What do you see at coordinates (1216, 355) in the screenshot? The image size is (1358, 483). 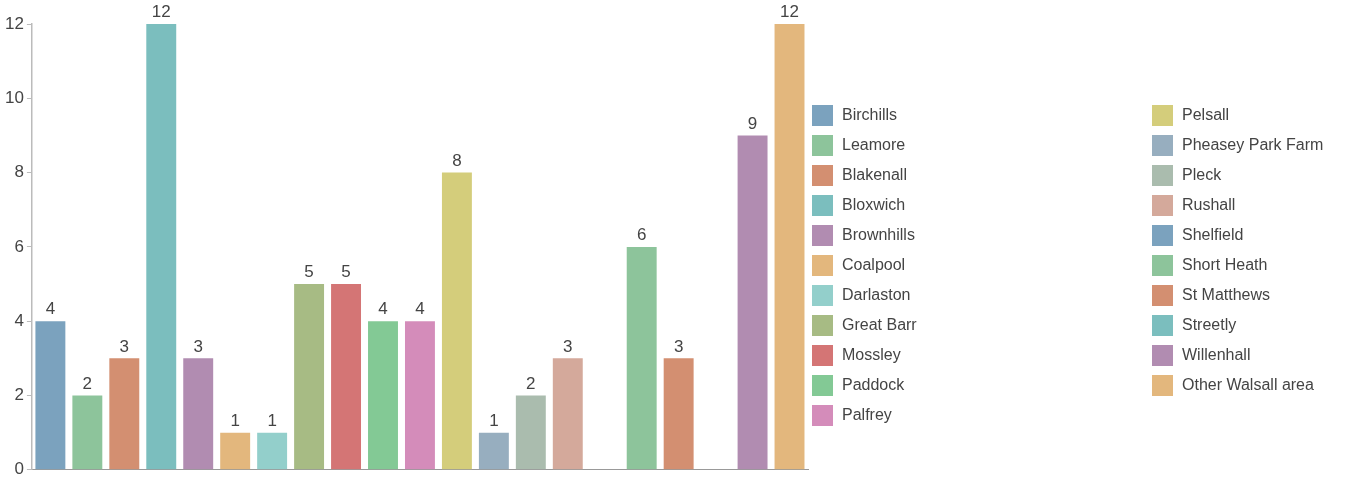 I see `legend-label: Willenhall` at bounding box center [1216, 355].